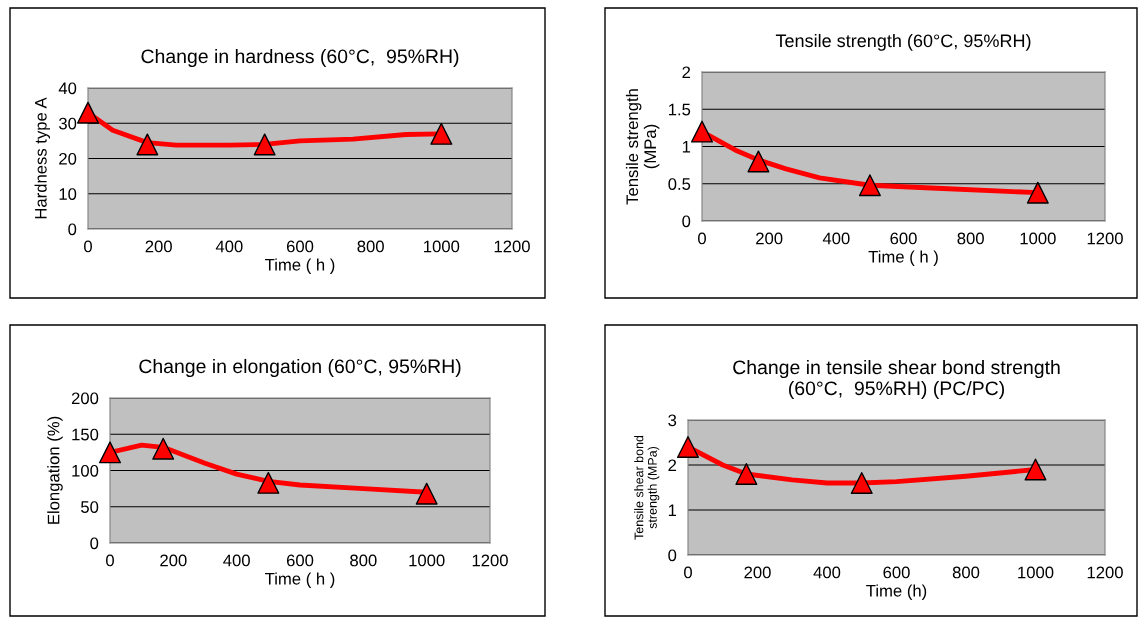  What do you see at coordinates (300, 368) in the screenshot?
I see `chart-title: Change in elongation (60°C, 95%RH)` at bounding box center [300, 368].